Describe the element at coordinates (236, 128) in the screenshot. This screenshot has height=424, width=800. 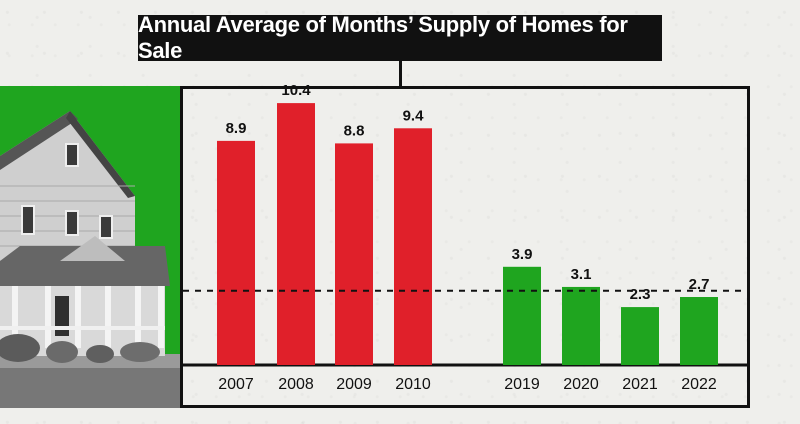
I see `data-label-2007: 8.9` at that location.